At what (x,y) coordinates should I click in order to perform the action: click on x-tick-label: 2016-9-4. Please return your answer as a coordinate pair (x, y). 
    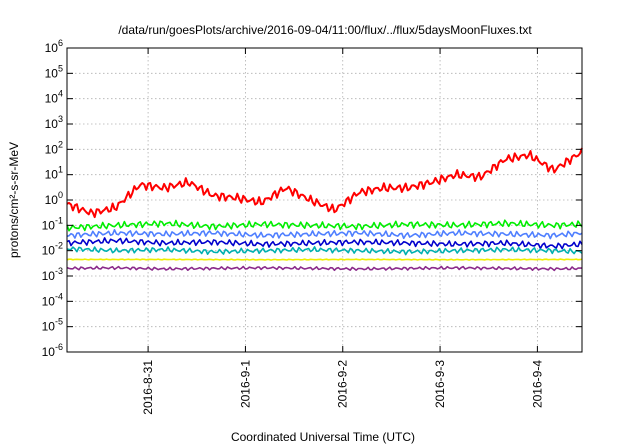
    Looking at the image, I should click on (537, 384).